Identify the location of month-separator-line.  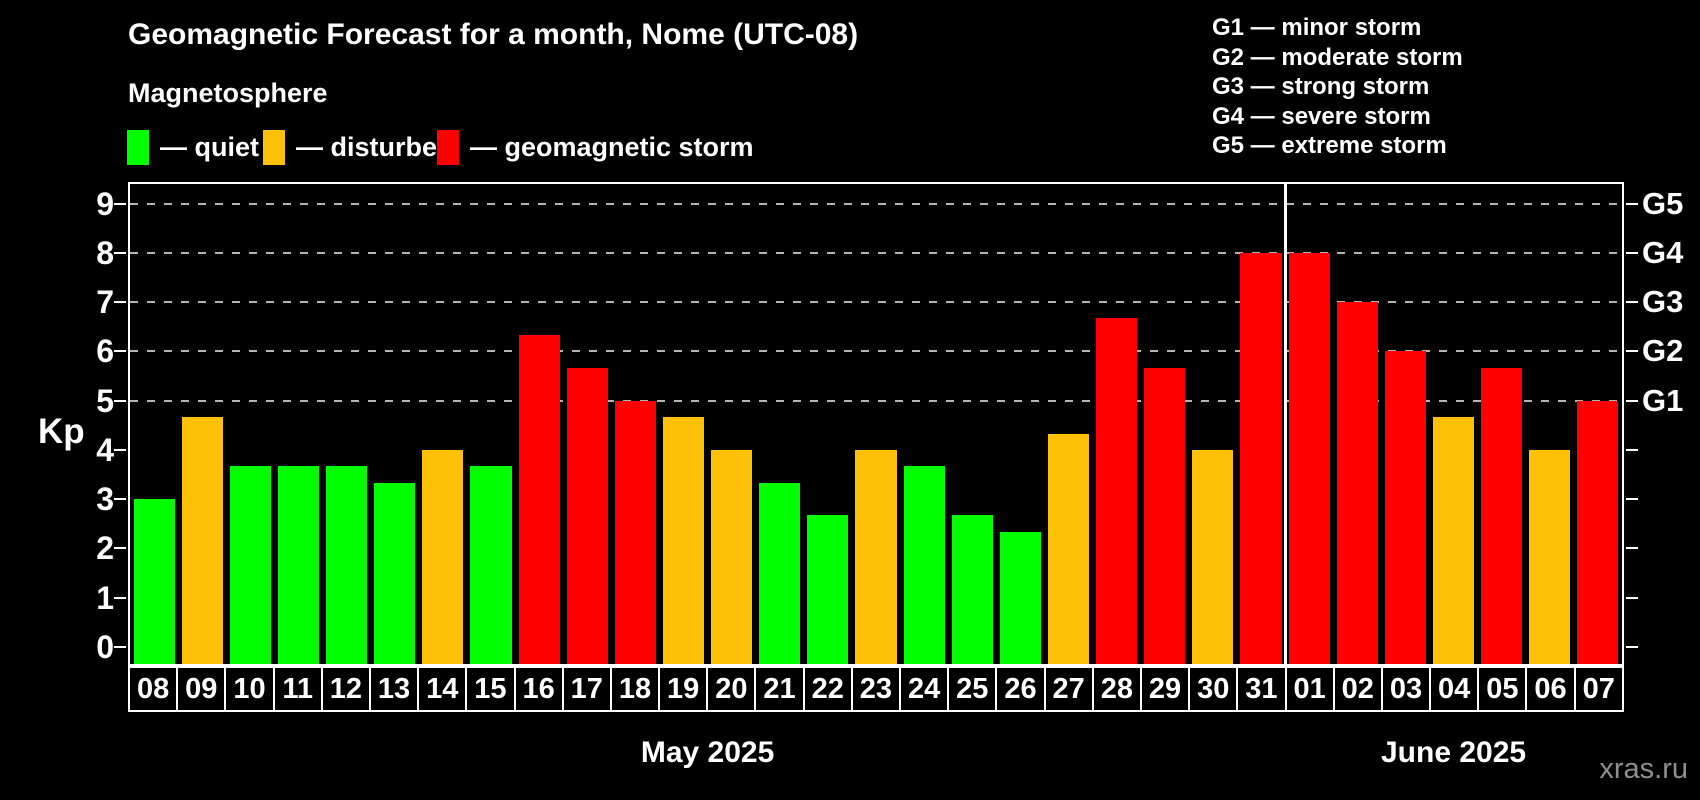
(1285, 424).